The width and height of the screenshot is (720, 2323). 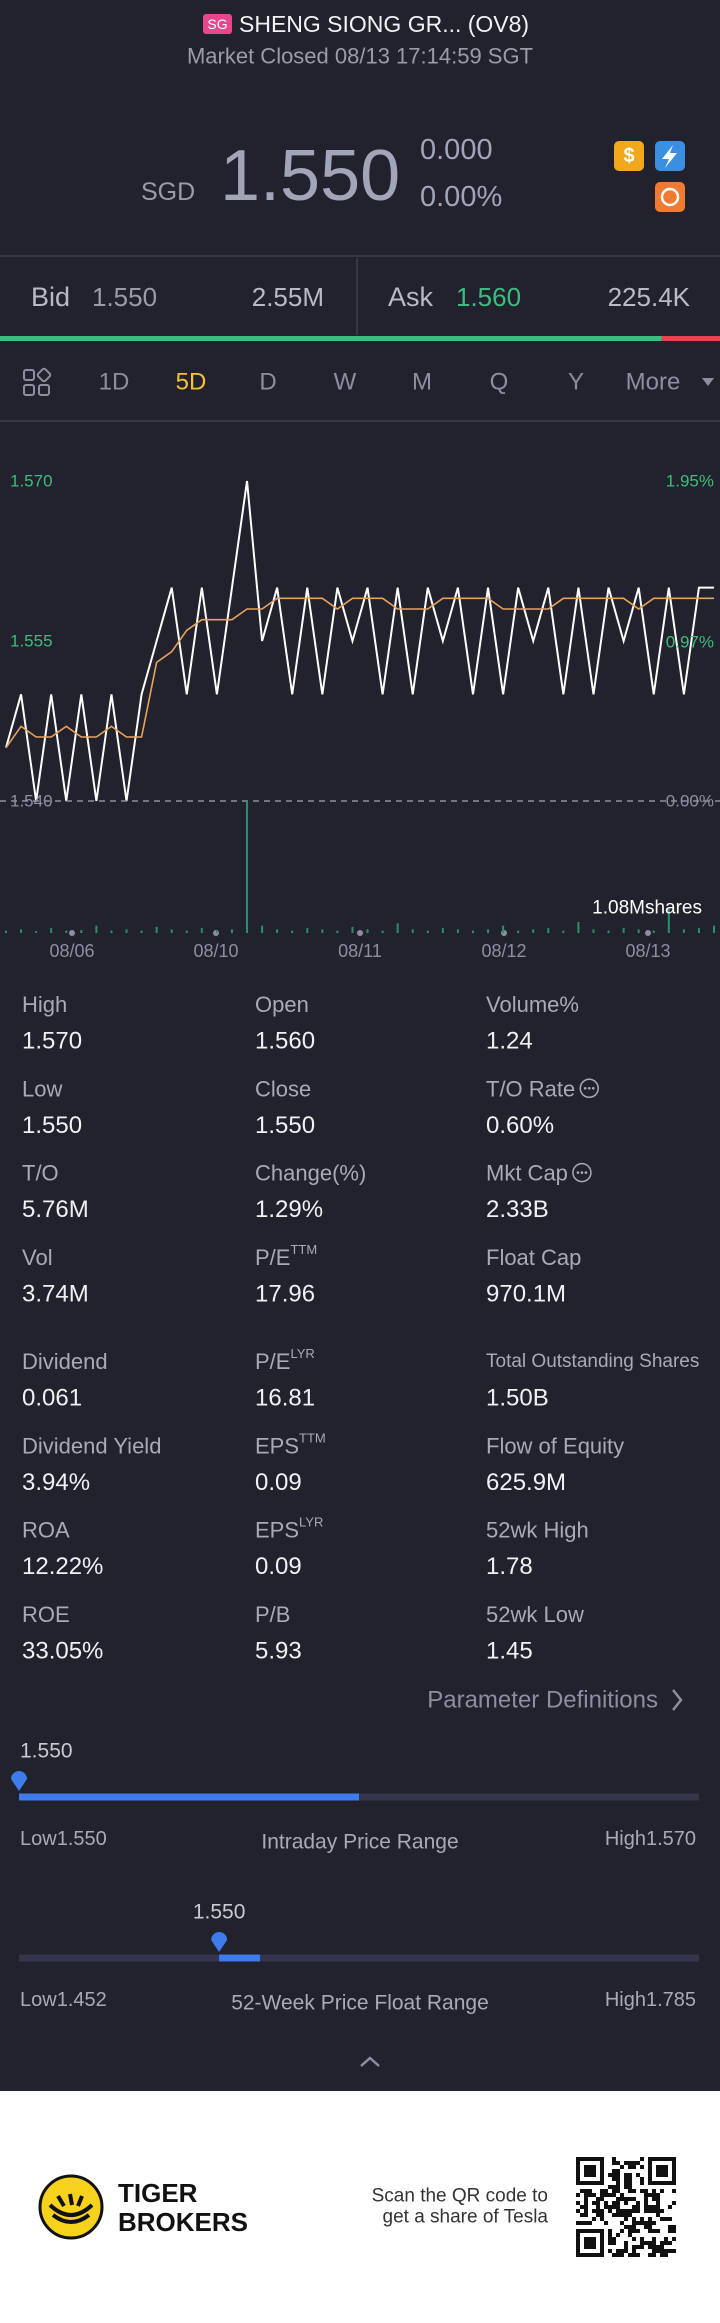 What do you see at coordinates (576, 382) in the screenshot?
I see `period-tab: Y` at bounding box center [576, 382].